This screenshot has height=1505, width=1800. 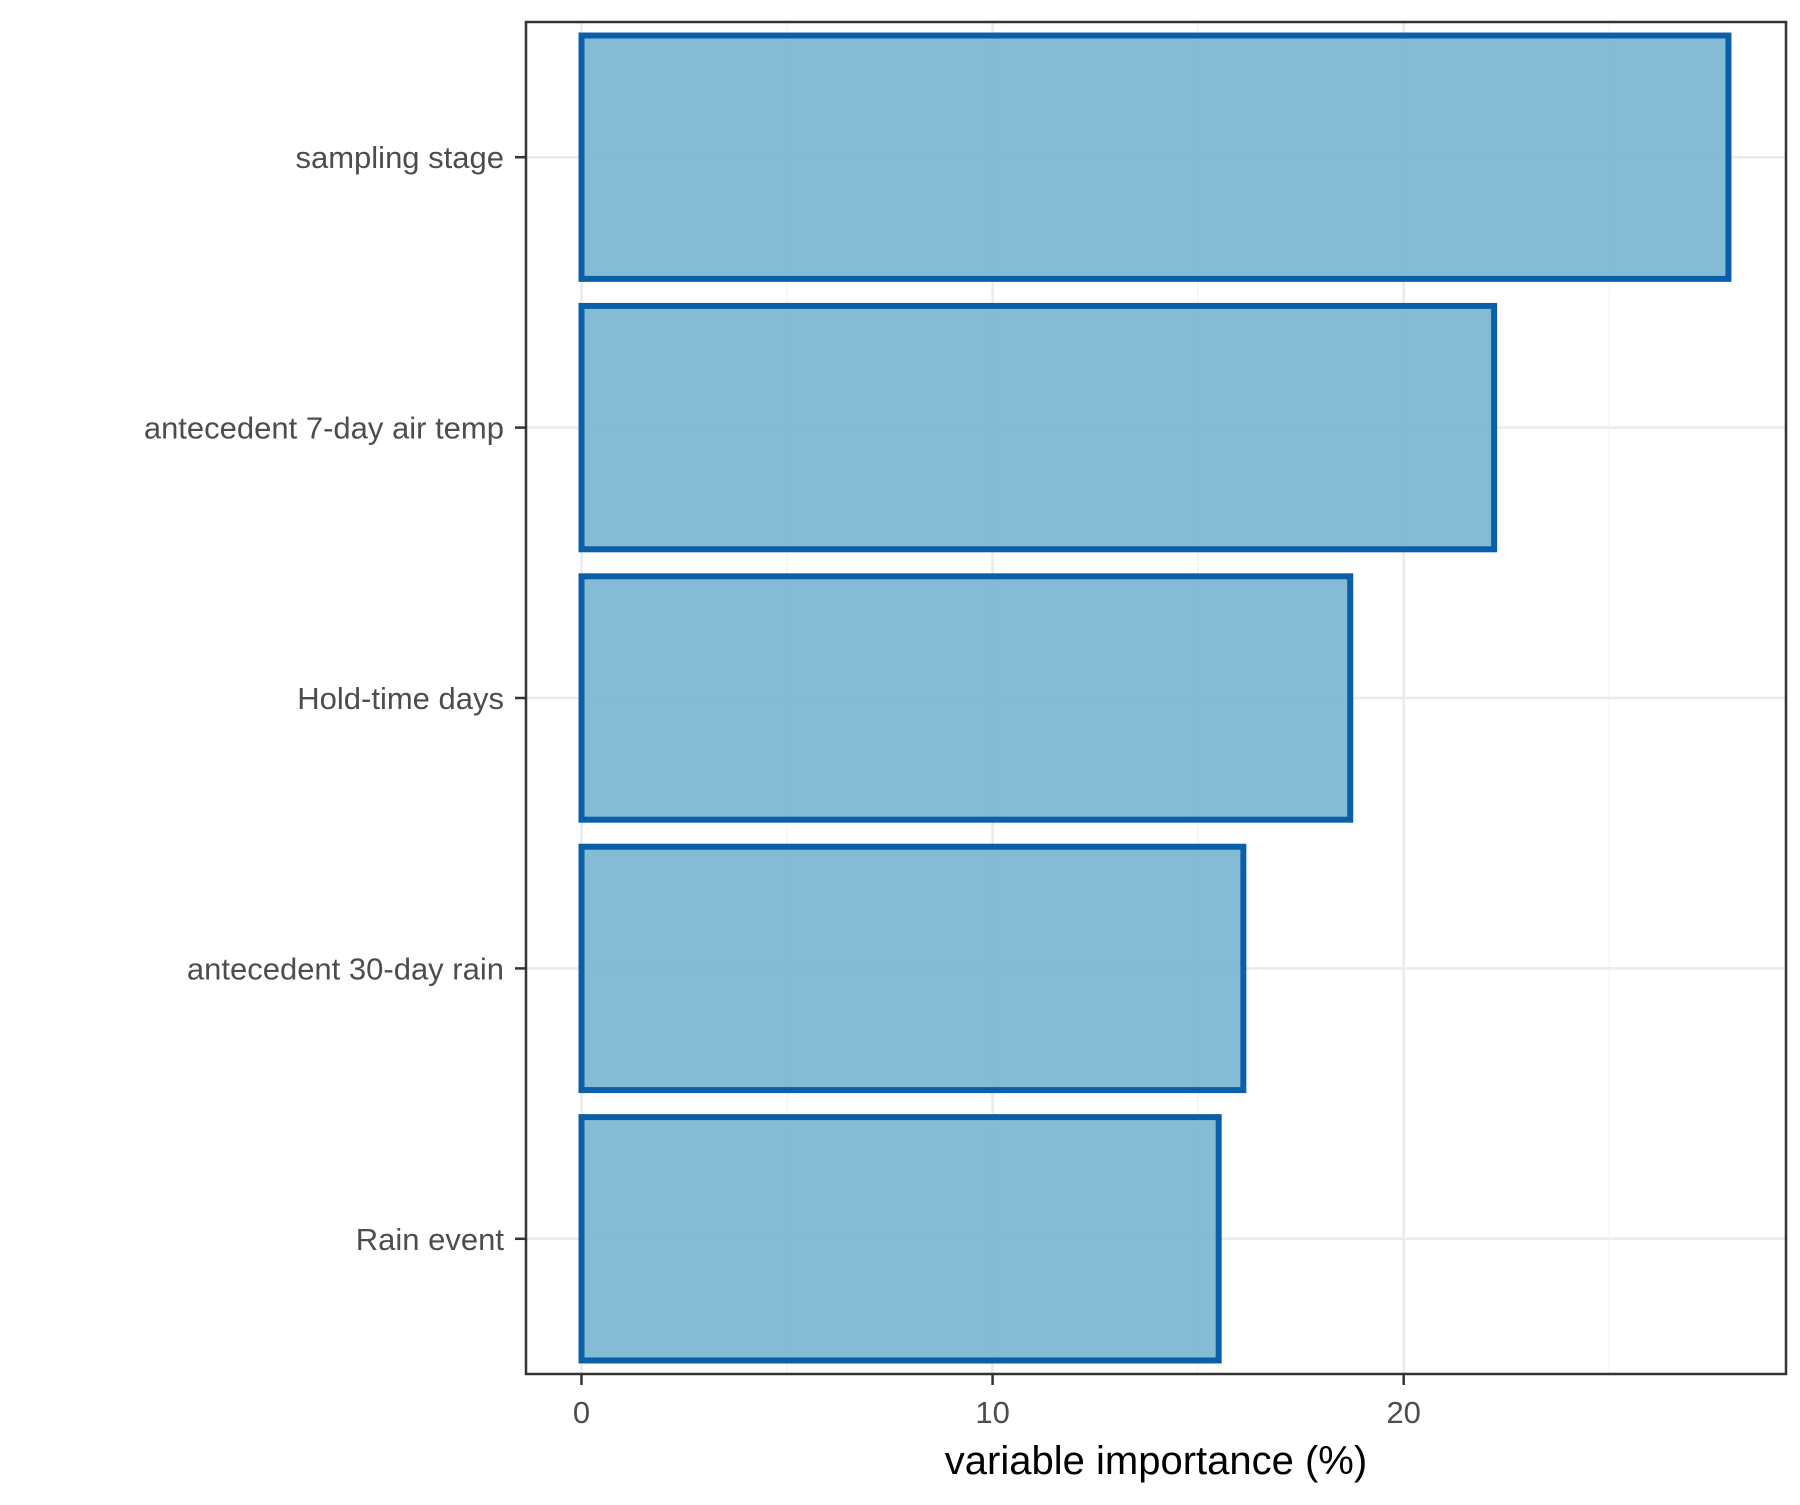 What do you see at coordinates (430, 1239) in the screenshot?
I see `y-tick-label: Rain event` at bounding box center [430, 1239].